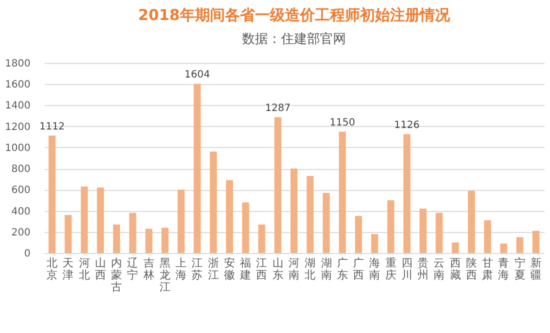  What do you see at coordinates (504, 269) in the screenshot?
I see `x-tick-label: 青海` at bounding box center [504, 269].